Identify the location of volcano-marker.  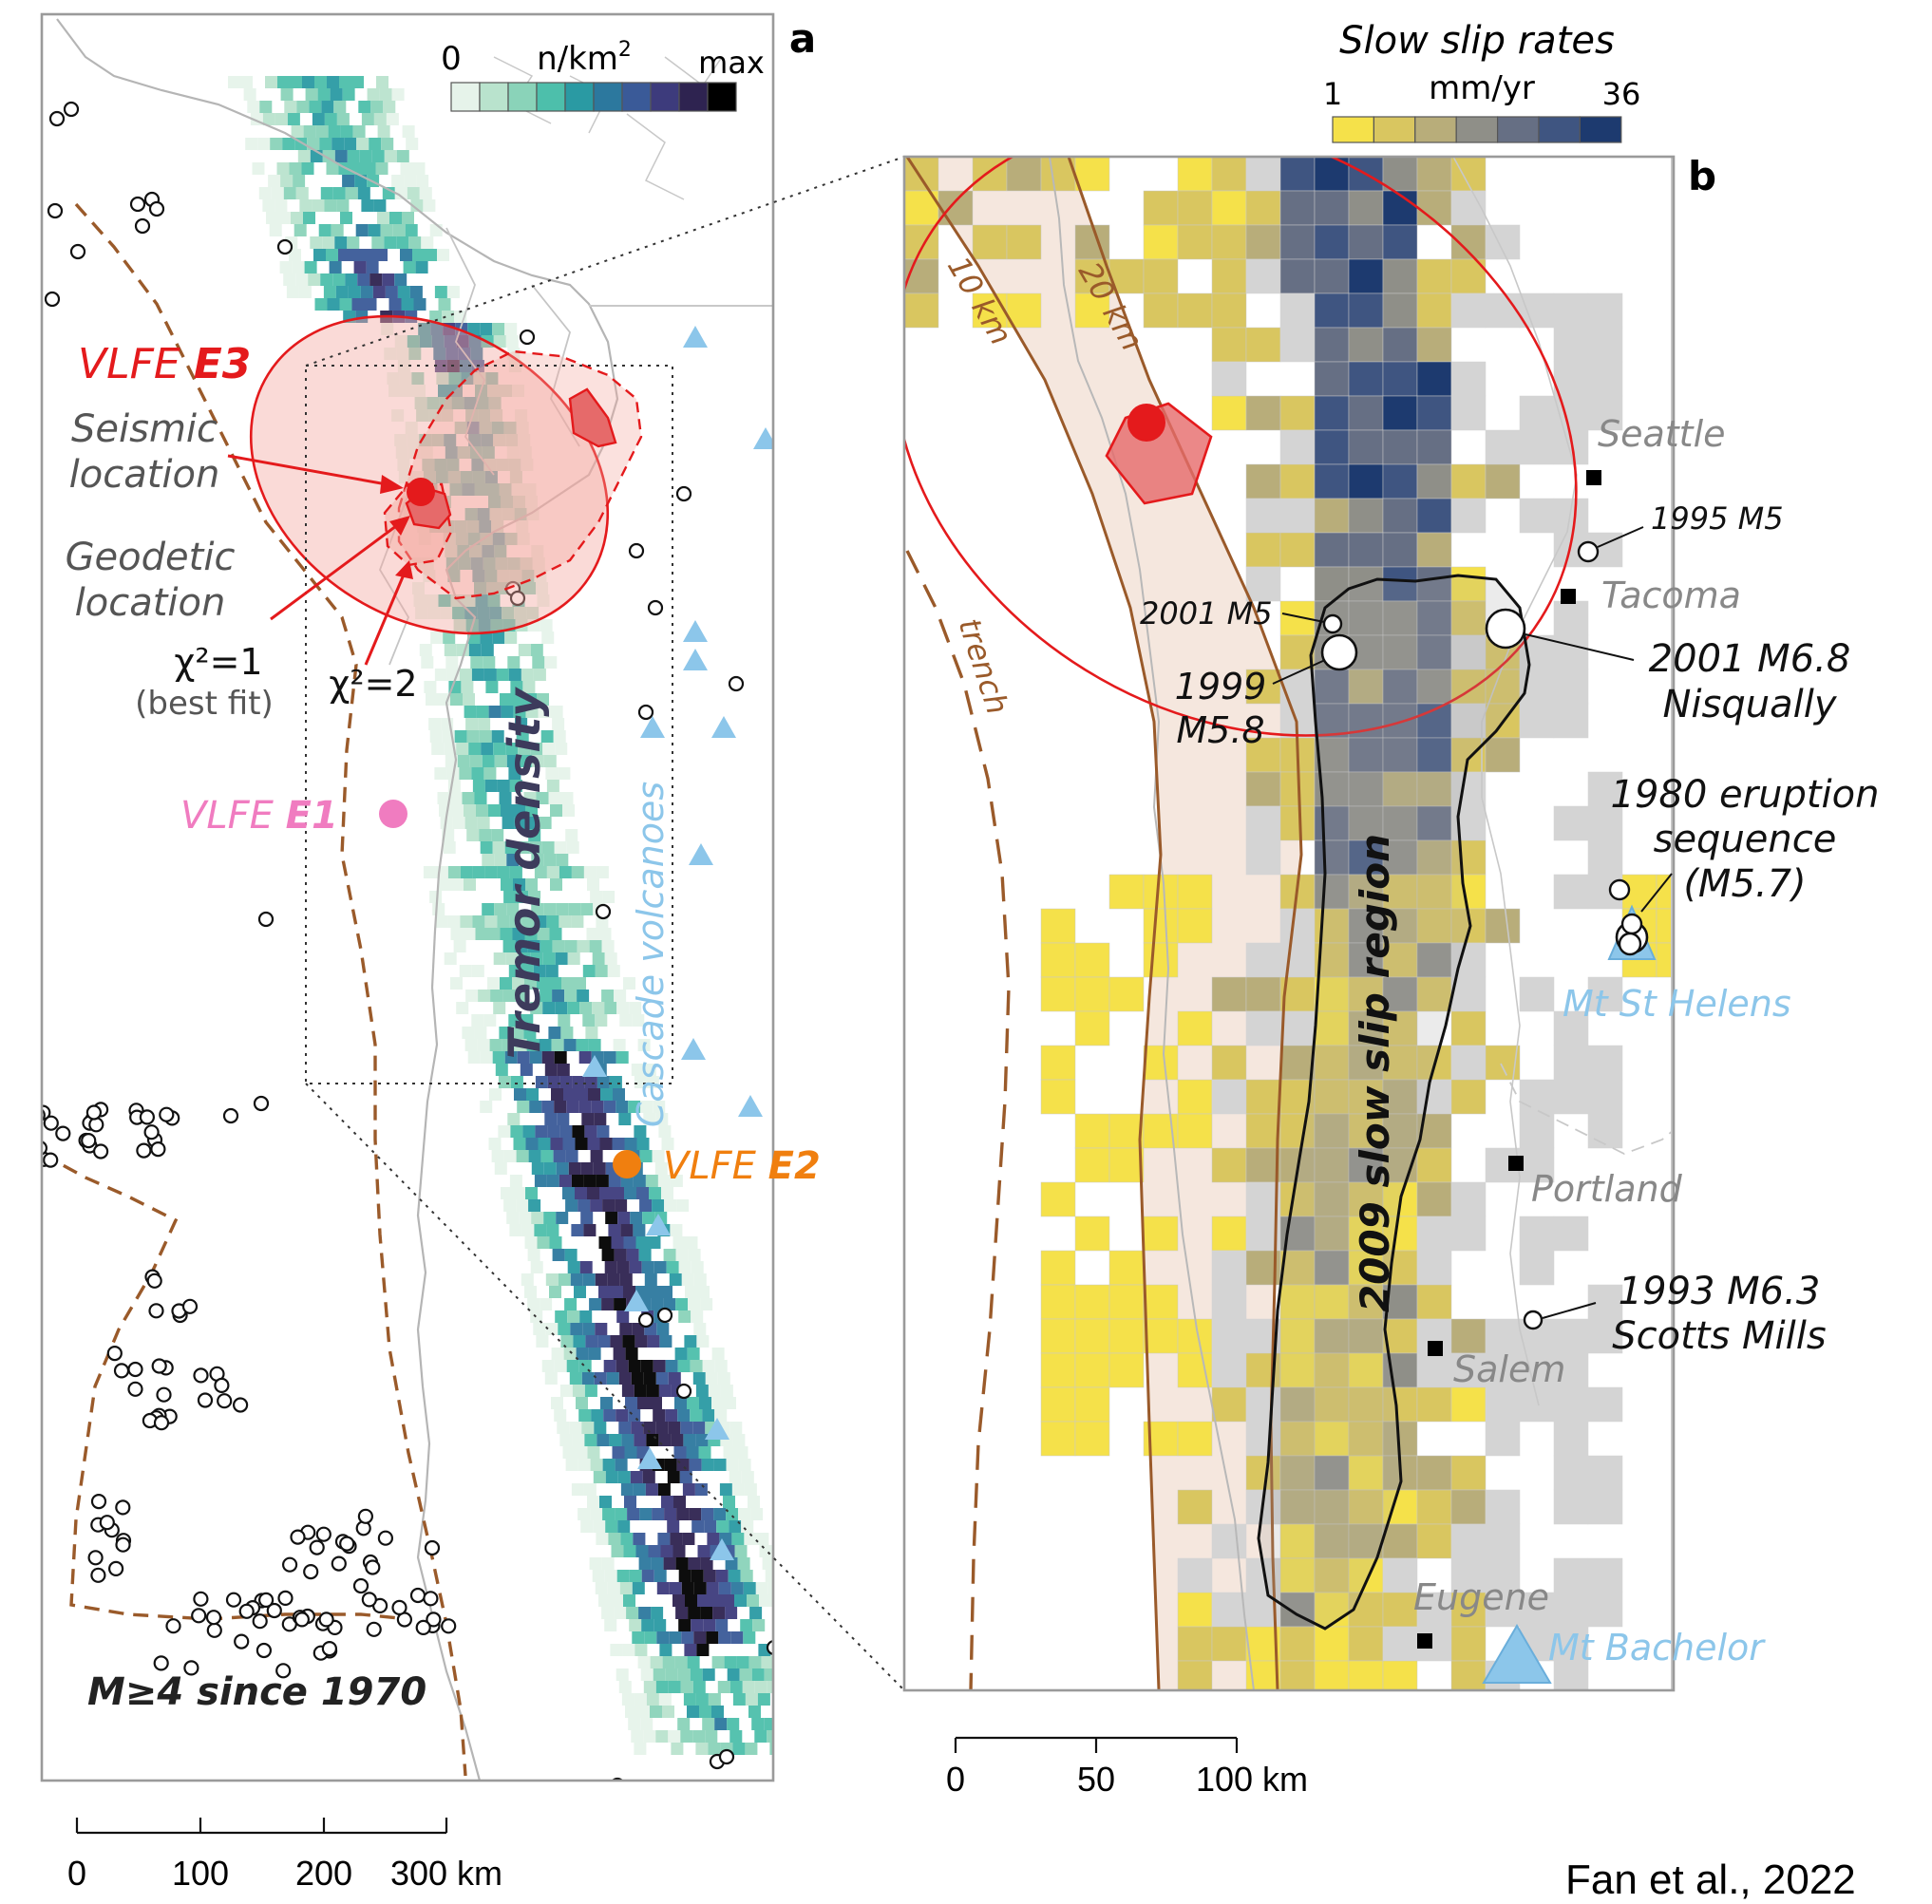
(695, 631).